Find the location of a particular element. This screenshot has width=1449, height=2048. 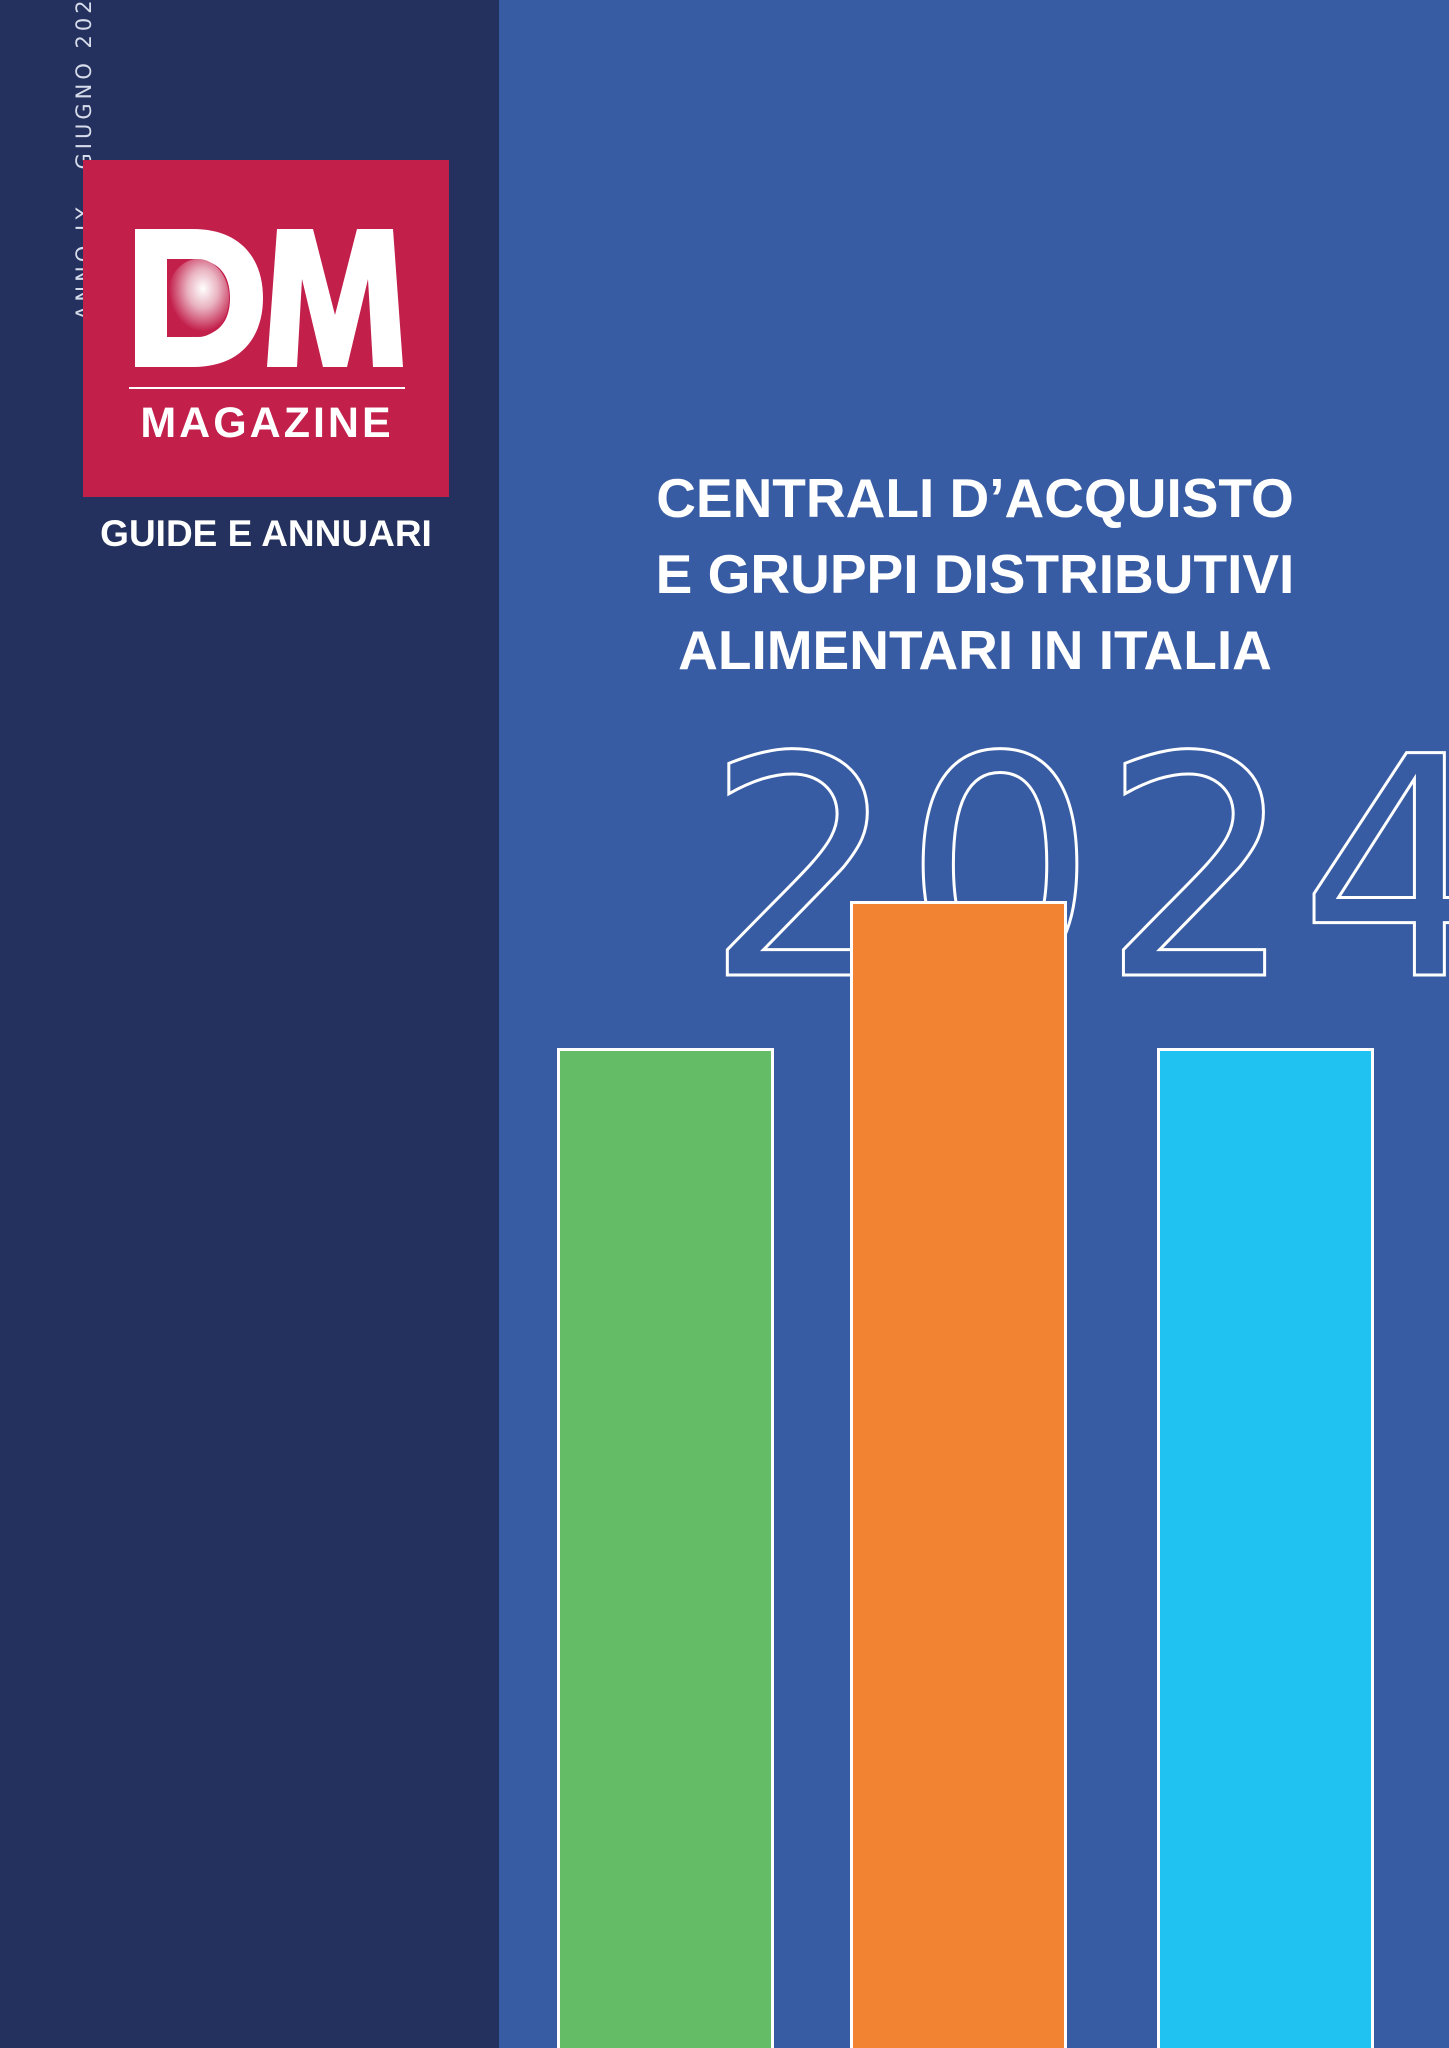

logo-divider is located at coordinates (267, 388).